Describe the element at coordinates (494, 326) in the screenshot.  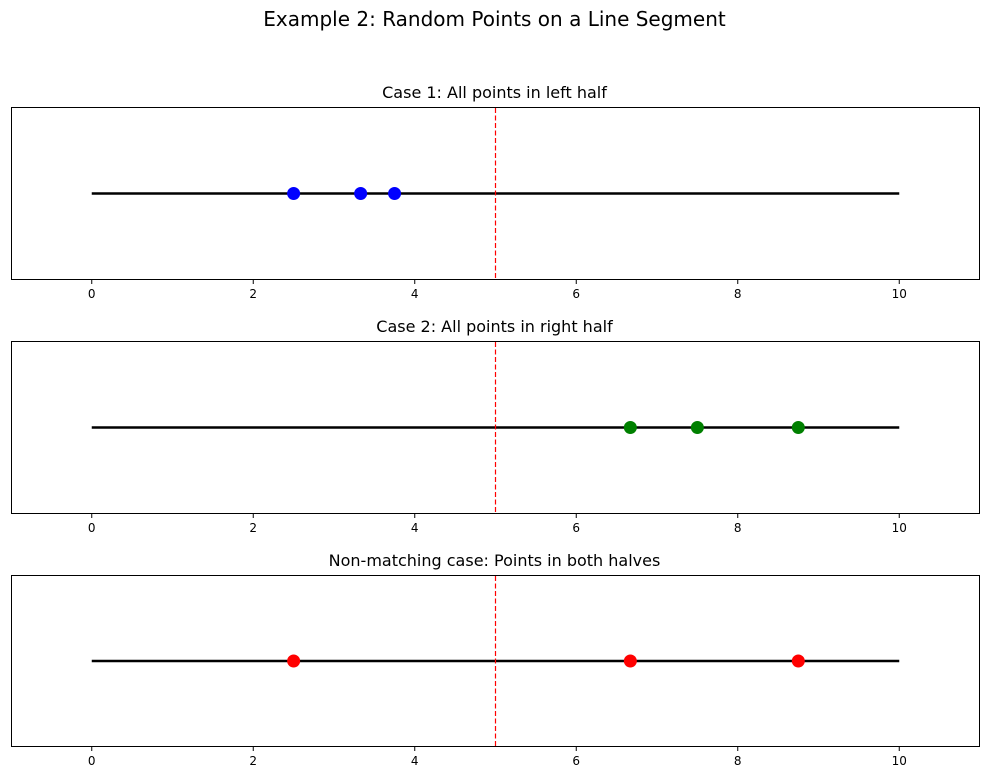
I see `panel-title: Case 2: All points in right half` at that location.